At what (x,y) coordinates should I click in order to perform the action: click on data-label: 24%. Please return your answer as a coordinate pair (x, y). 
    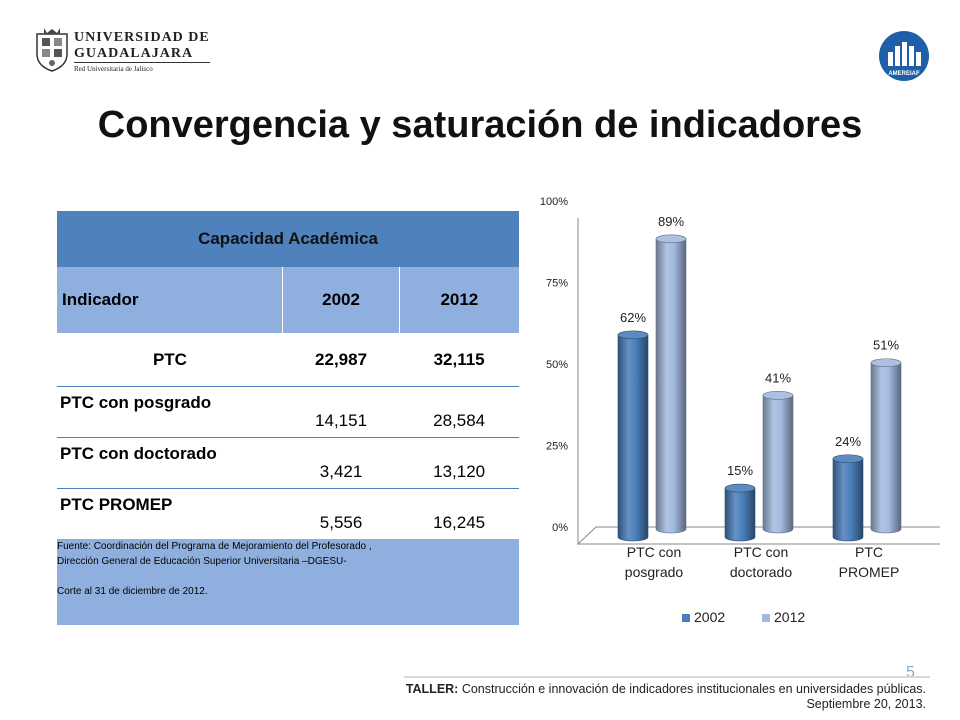
    Looking at the image, I should click on (848, 441).